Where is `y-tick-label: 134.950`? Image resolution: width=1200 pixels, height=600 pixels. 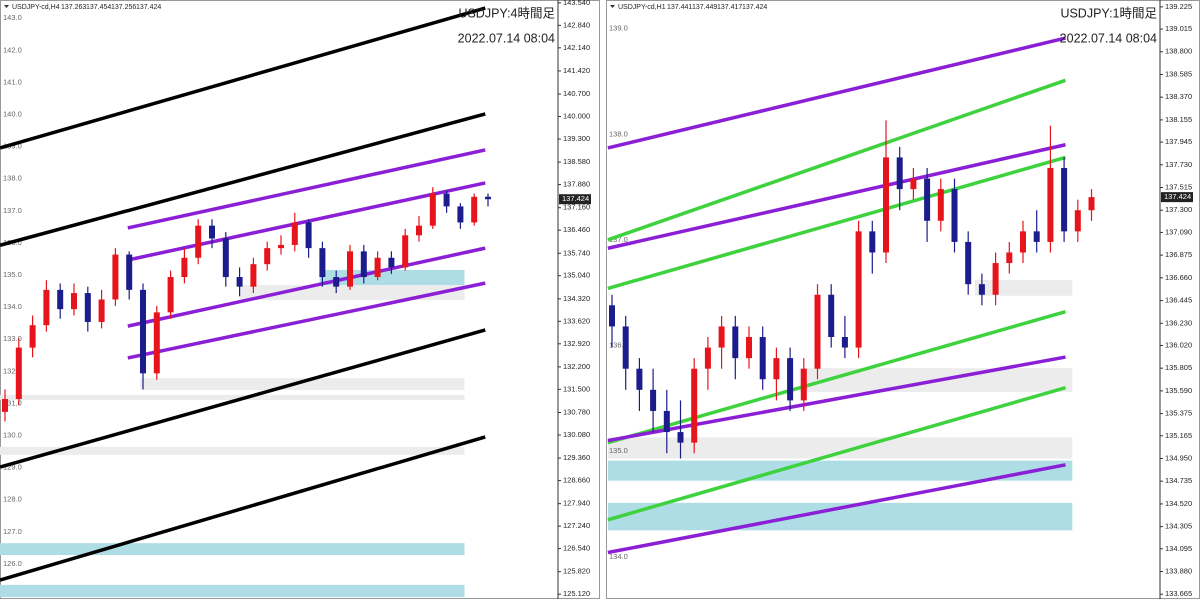 y-tick-label: 134.950 is located at coordinates (1178, 457).